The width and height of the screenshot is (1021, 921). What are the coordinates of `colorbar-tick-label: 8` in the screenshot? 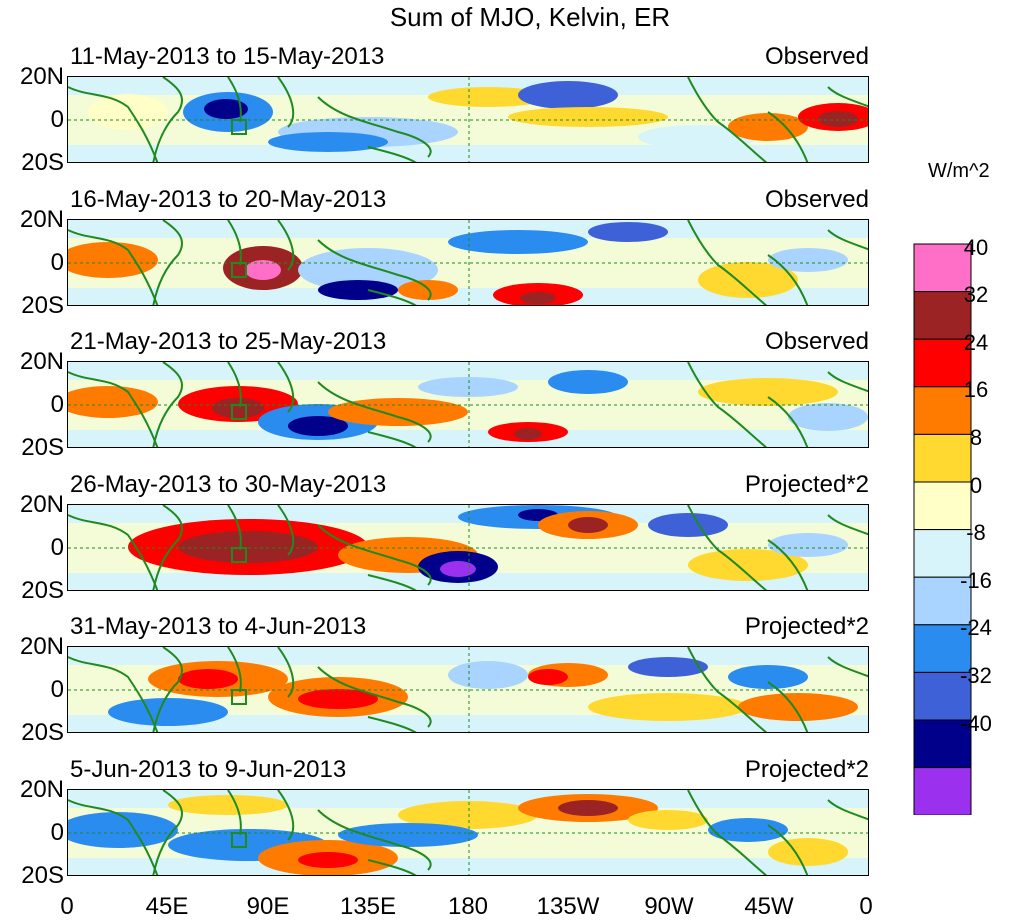 It's located at (976, 437).